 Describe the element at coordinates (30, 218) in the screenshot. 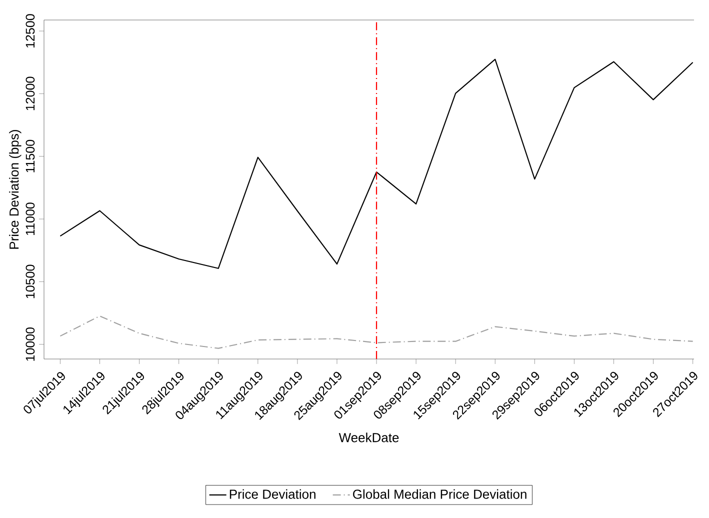

I see `y-tick-label: 11000` at that location.